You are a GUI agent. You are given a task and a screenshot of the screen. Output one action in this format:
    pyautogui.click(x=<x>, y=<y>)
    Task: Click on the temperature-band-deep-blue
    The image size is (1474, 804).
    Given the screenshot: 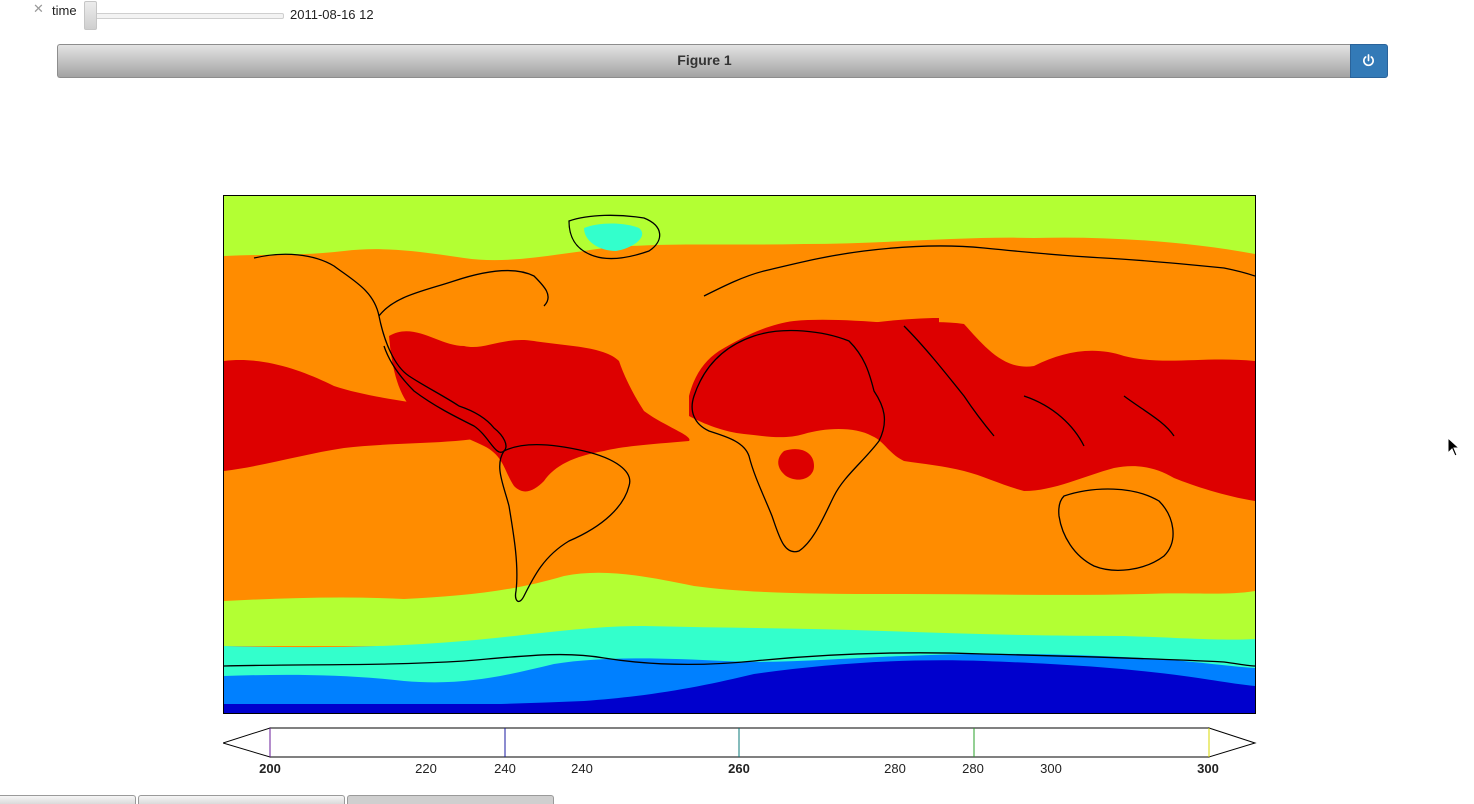 What is the action you would take?
    pyautogui.click(x=739, y=686)
    